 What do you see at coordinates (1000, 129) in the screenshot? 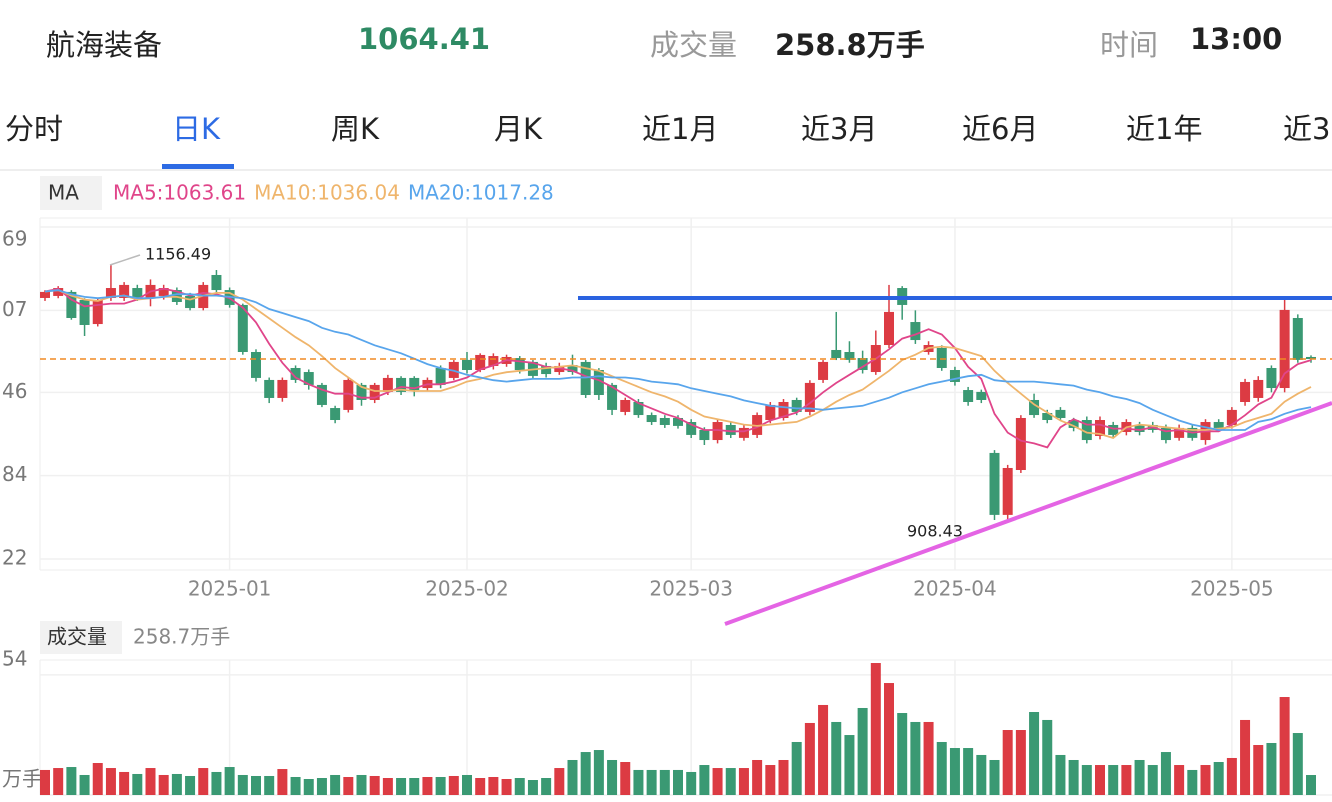
I see `tab: 近6月` at bounding box center [1000, 129].